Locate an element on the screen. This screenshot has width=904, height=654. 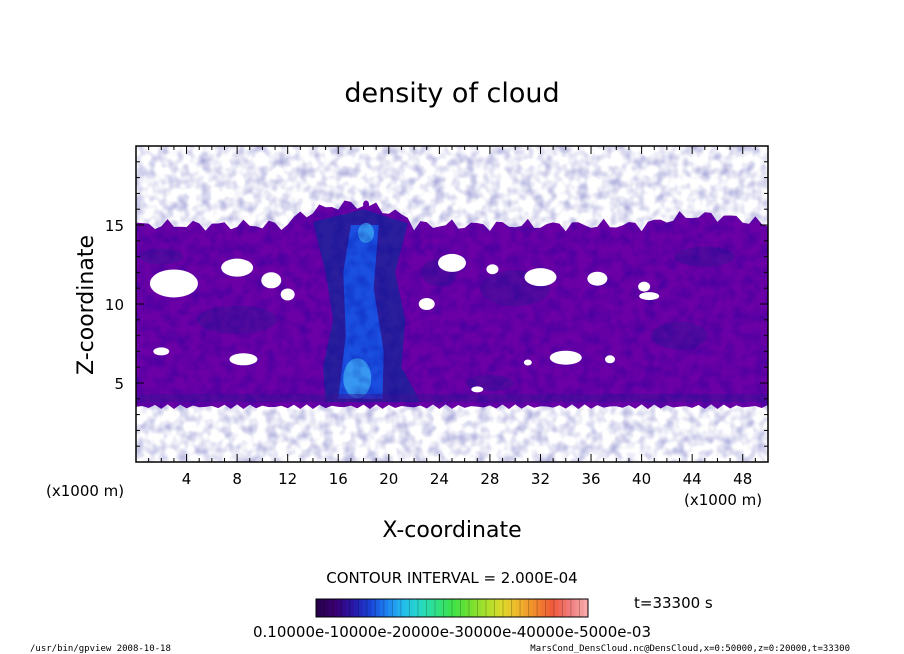
x-tick-label: 44 is located at coordinates (692, 479).